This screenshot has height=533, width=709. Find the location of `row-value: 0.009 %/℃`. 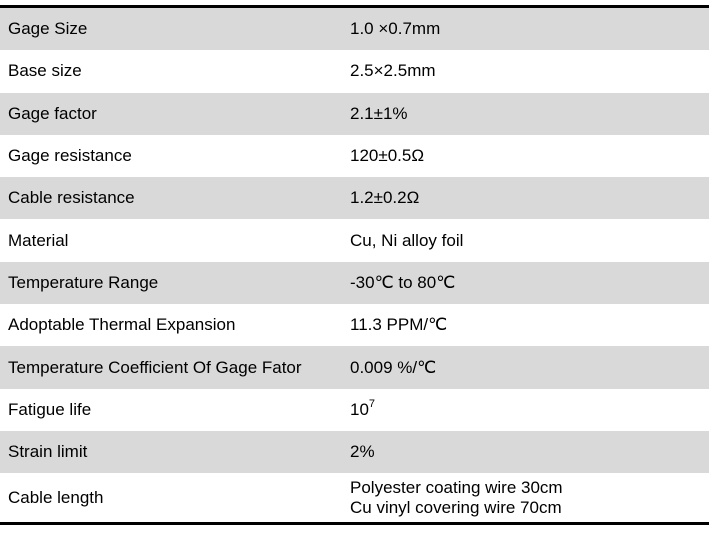

row-value: 0.009 %/℃ is located at coordinates (529, 367).